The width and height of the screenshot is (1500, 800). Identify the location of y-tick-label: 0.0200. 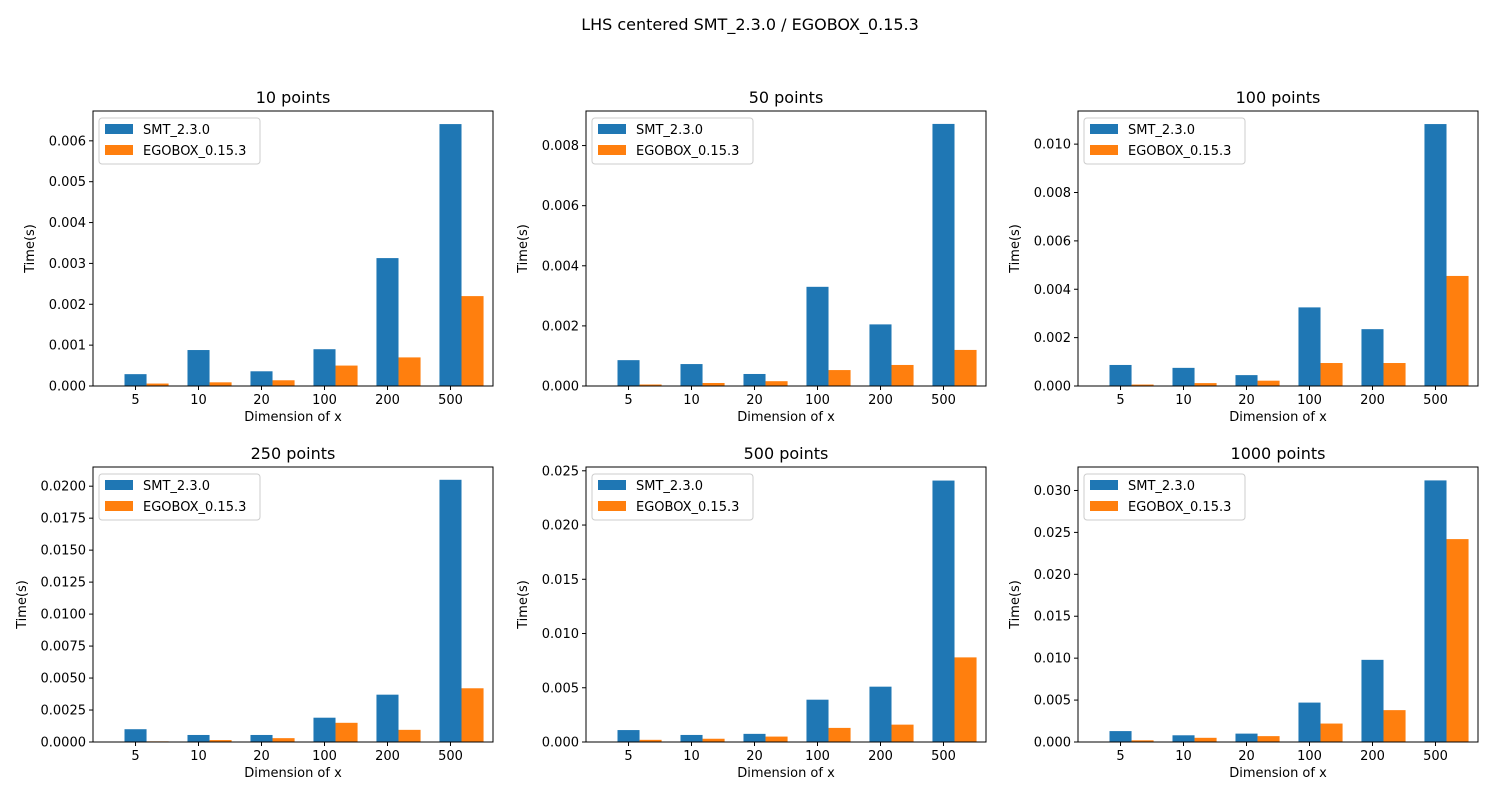
(64, 487).